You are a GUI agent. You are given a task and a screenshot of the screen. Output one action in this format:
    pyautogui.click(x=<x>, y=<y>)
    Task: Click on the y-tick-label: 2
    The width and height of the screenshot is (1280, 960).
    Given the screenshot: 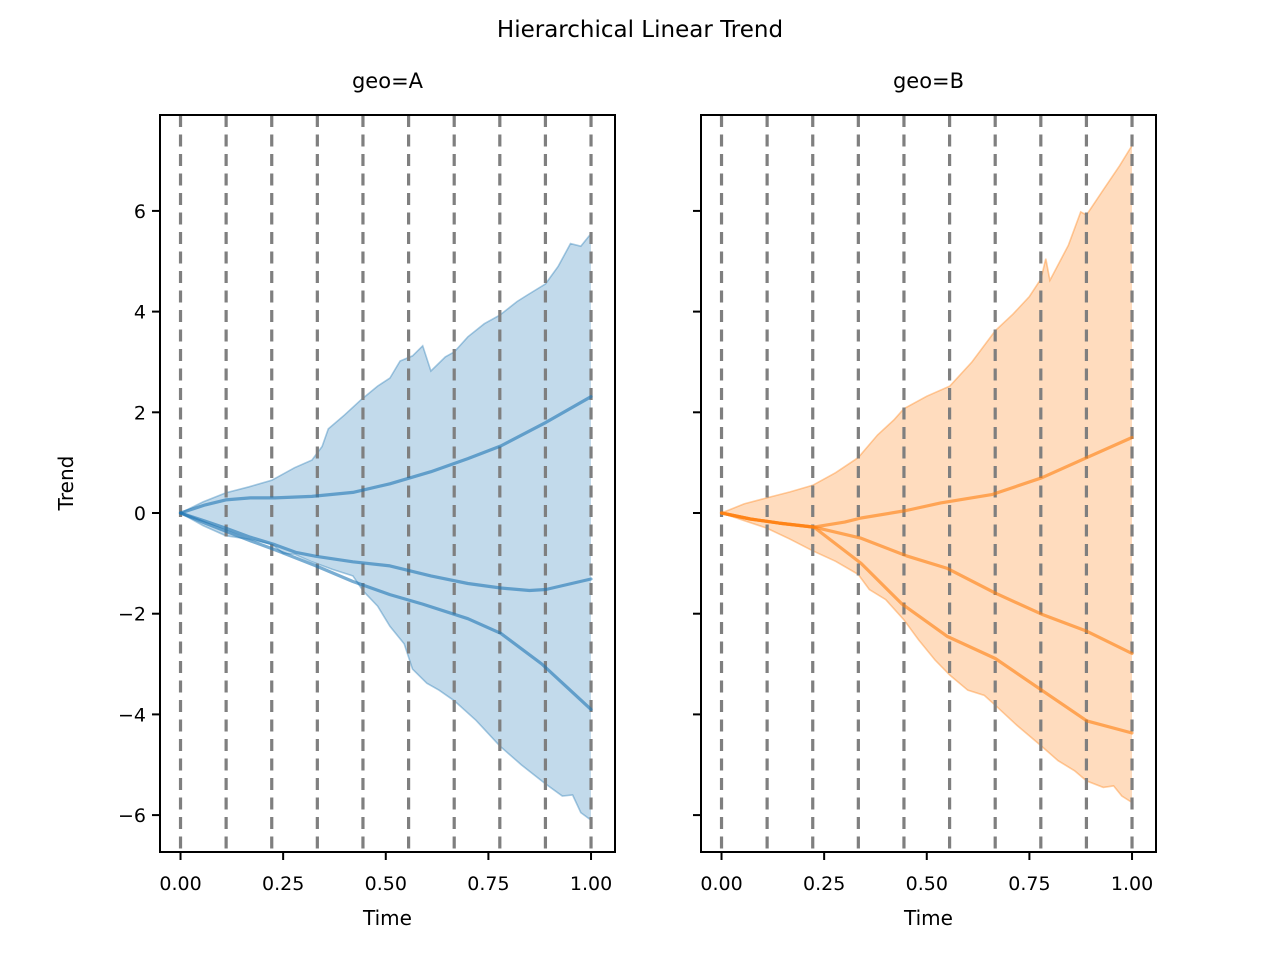 What is the action you would take?
    pyautogui.click(x=140, y=413)
    